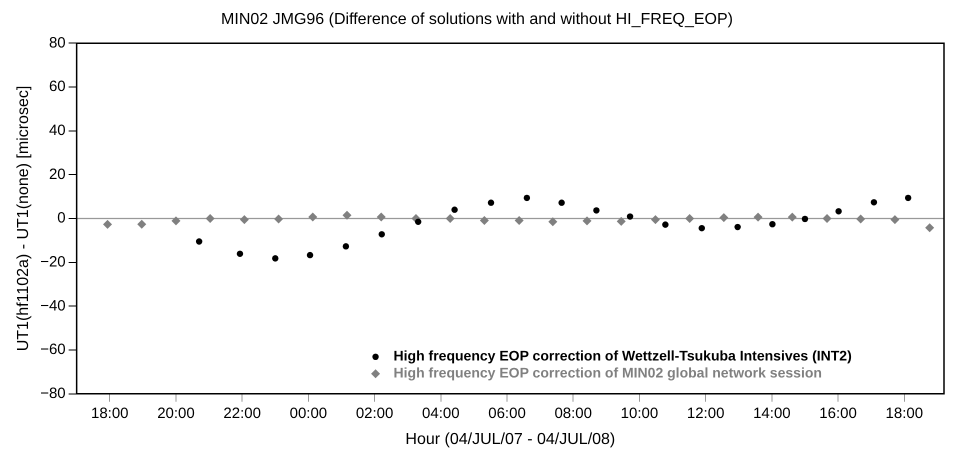 This screenshot has width=960, height=457. What do you see at coordinates (53, 349) in the screenshot?
I see `y-tick-label: −60` at bounding box center [53, 349].